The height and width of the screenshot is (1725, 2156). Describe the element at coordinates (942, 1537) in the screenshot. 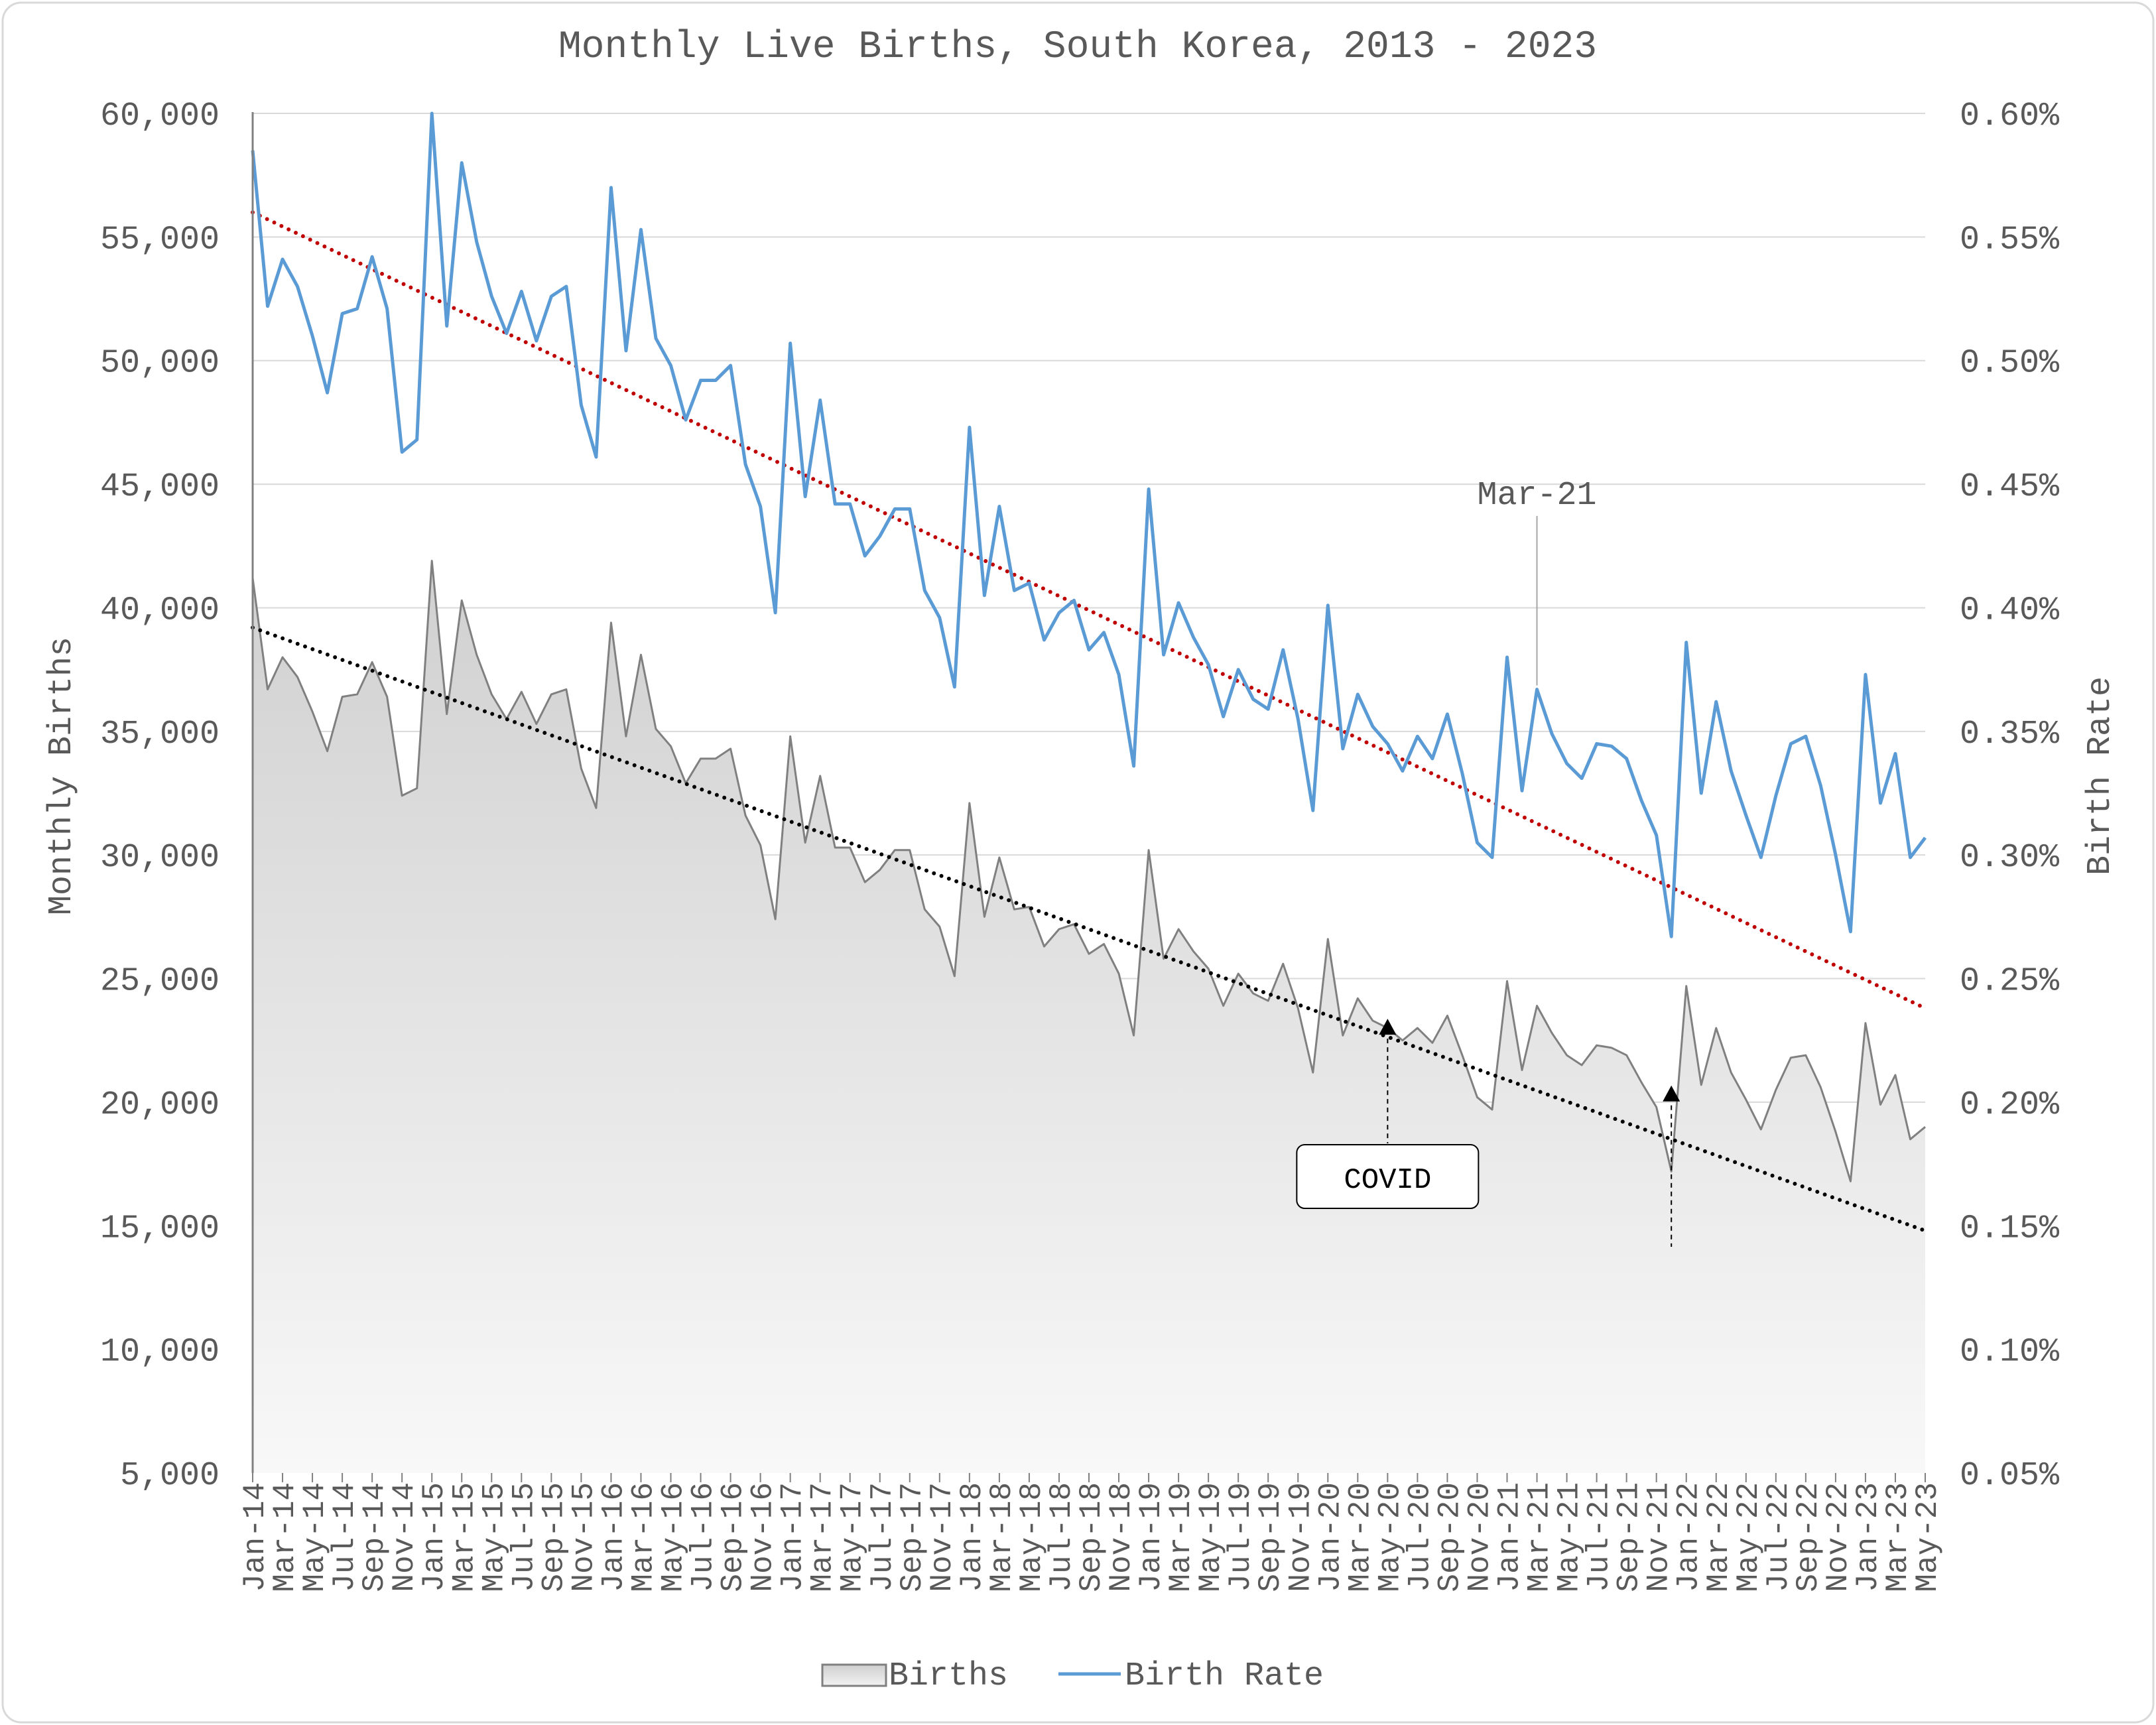

I see `x-tick-label: Nov-17` at that location.